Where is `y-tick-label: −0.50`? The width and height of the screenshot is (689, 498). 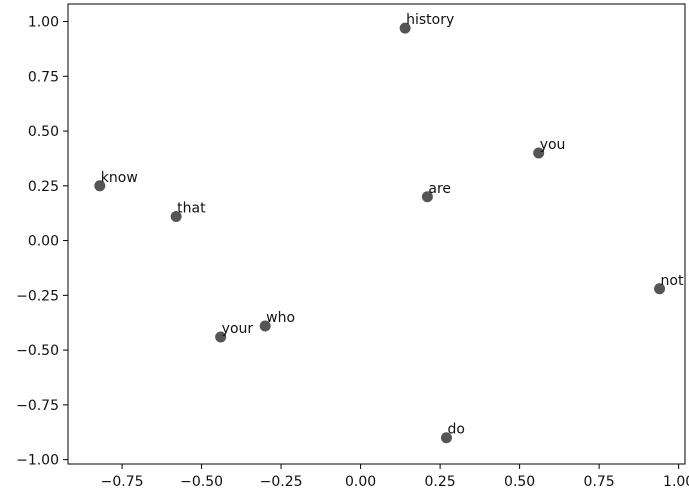
y-tick-label: −0.50 is located at coordinates (37, 351).